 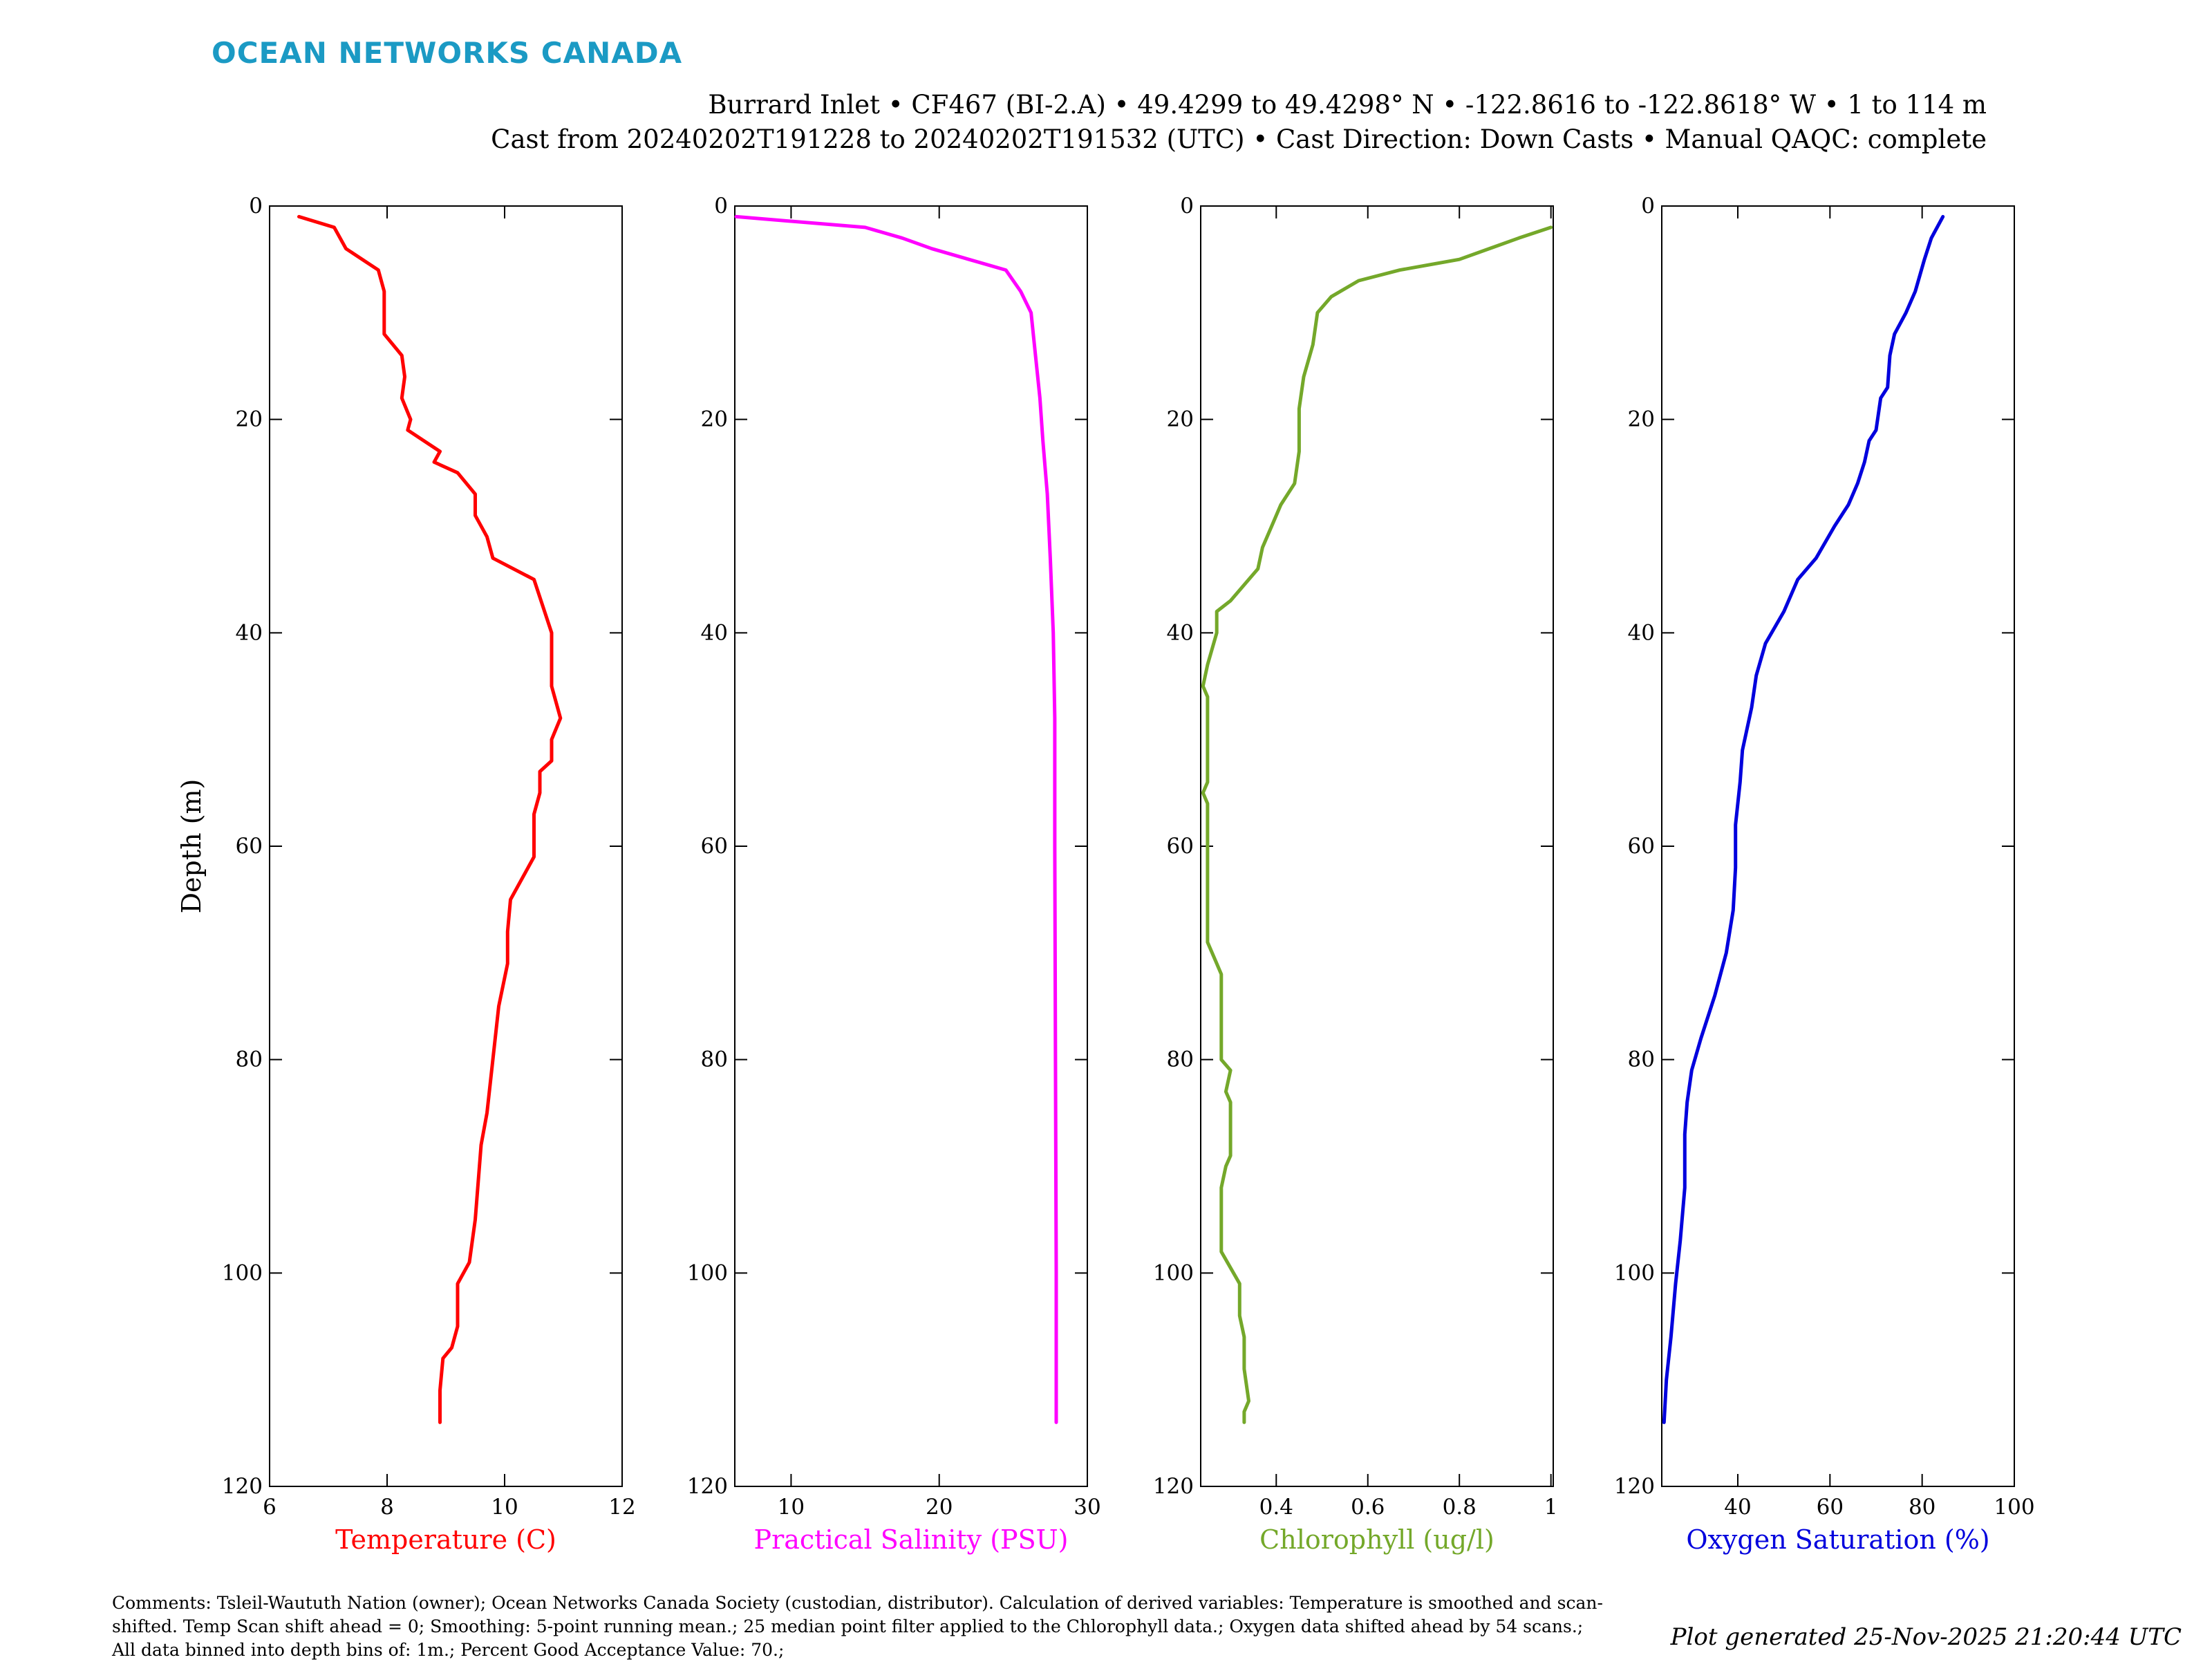 What do you see at coordinates (1368, 1508) in the screenshot?
I see `x-tick-label: 0.6` at bounding box center [1368, 1508].